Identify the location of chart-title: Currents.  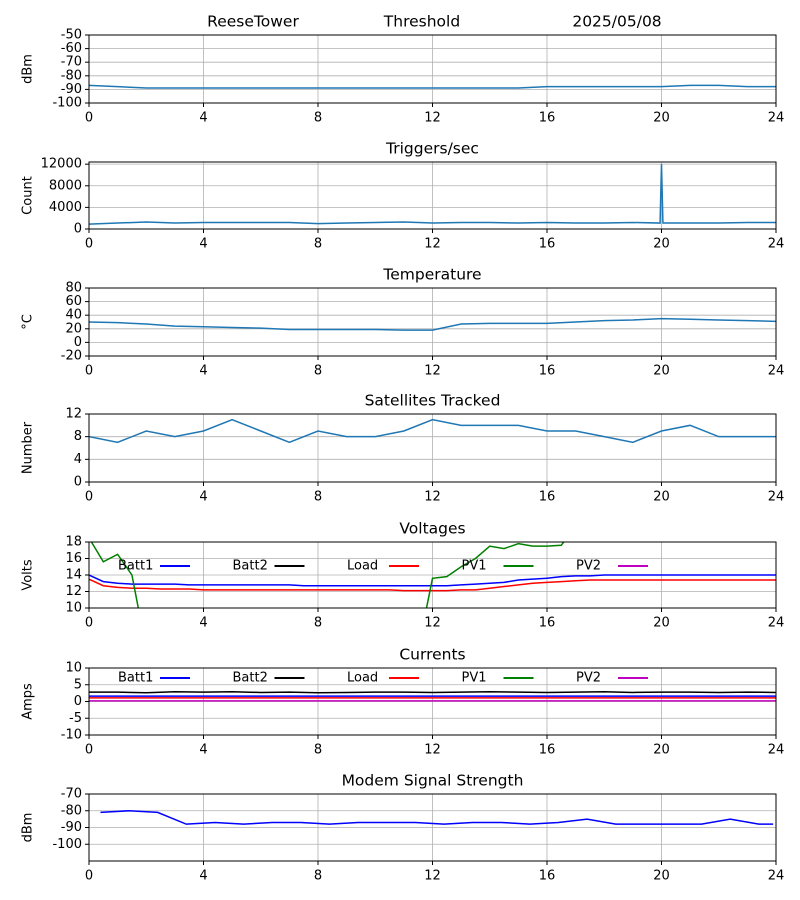
(432, 655).